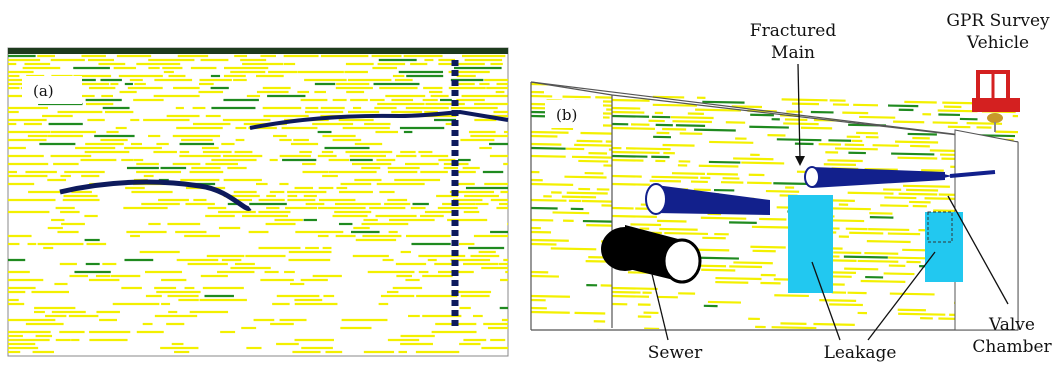 This screenshot has height=365, width=1062. I want to click on panel-a-label: (a), so click(43, 91).